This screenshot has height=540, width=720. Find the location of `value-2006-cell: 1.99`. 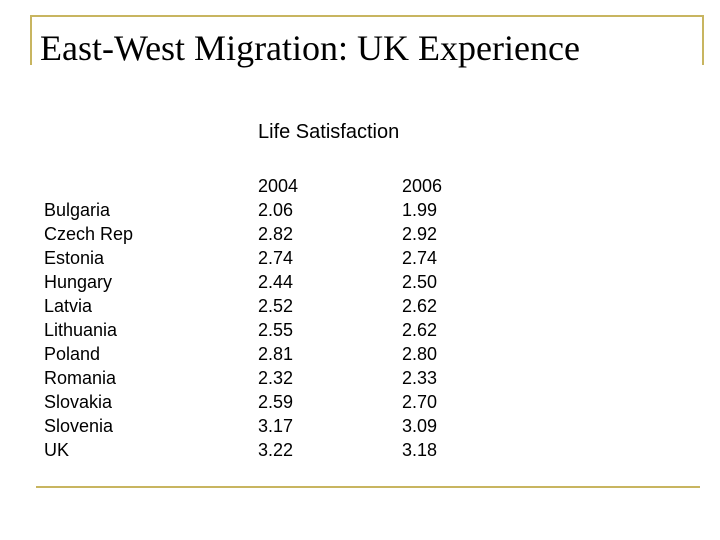

value-2006-cell: 1.99 is located at coordinates (420, 210).